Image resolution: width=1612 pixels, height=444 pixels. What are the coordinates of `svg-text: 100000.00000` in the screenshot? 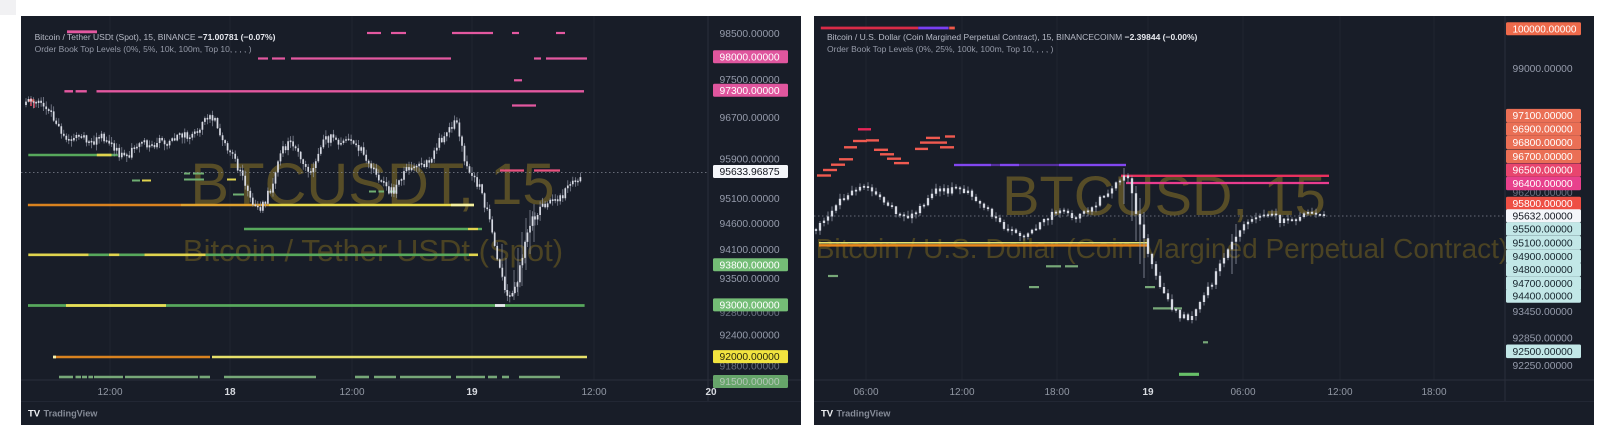 It's located at (1545, 29).